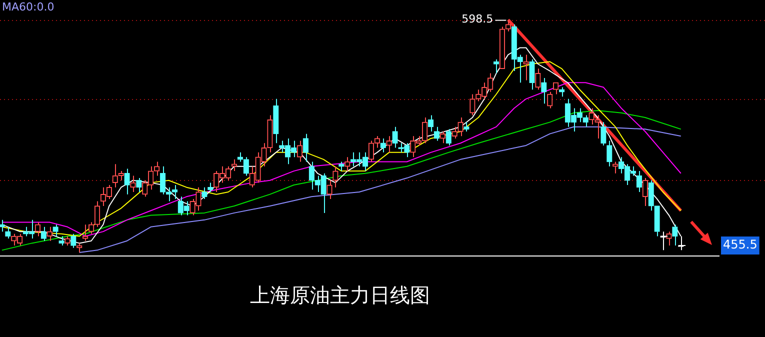 The image size is (765, 337). What do you see at coordinates (740, 245) in the screenshot?
I see `text: 455.5` at bounding box center [740, 245].